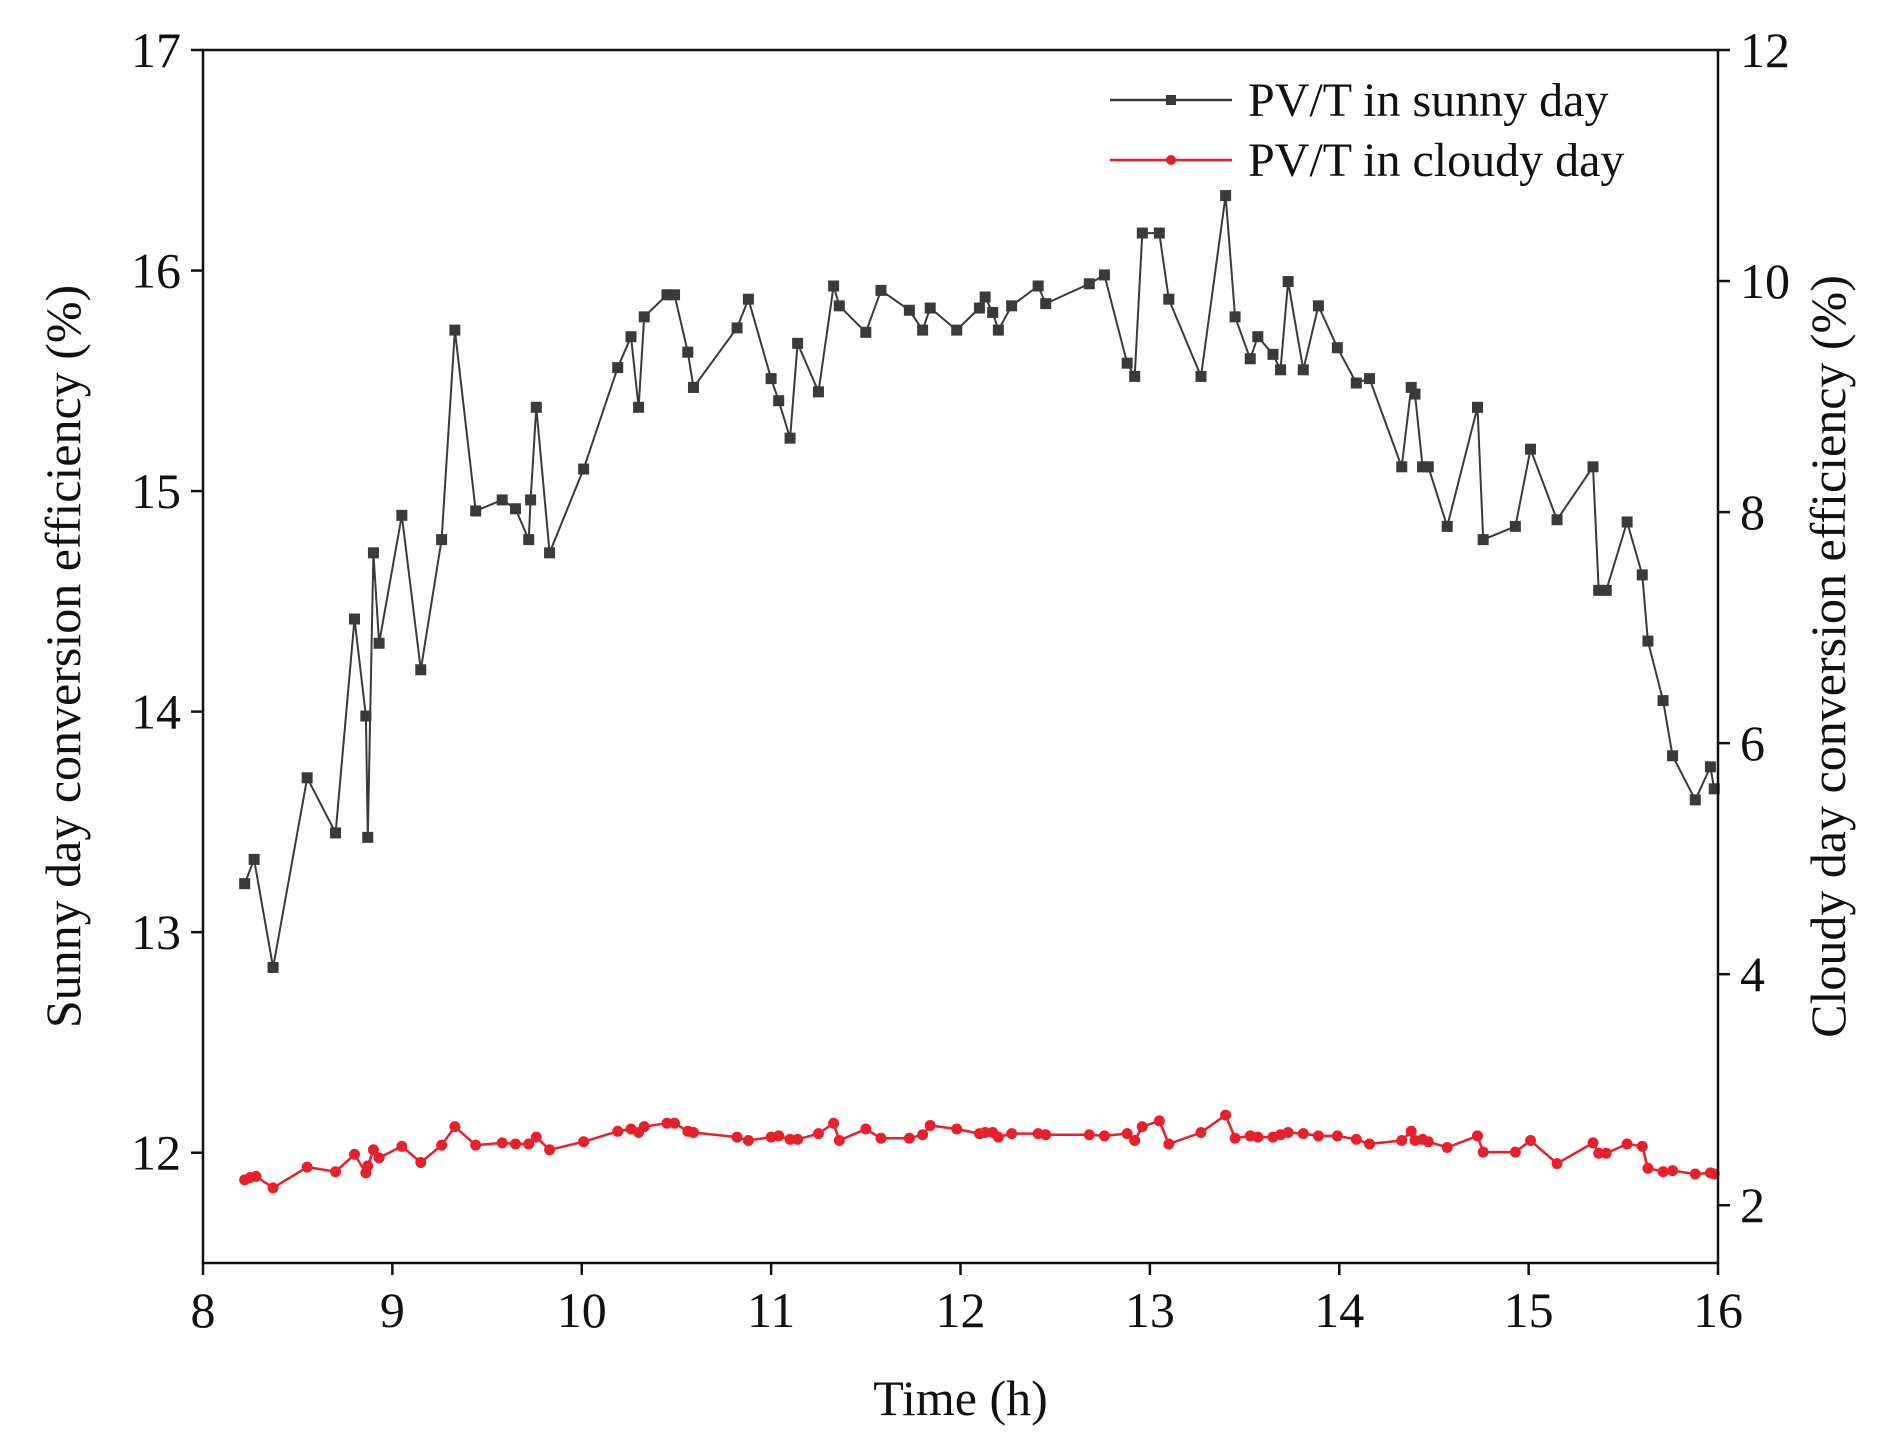 The height and width of the screenshot is (1444, 1888). I want to click on x-tick-label: 13, so click(1150, 1310).